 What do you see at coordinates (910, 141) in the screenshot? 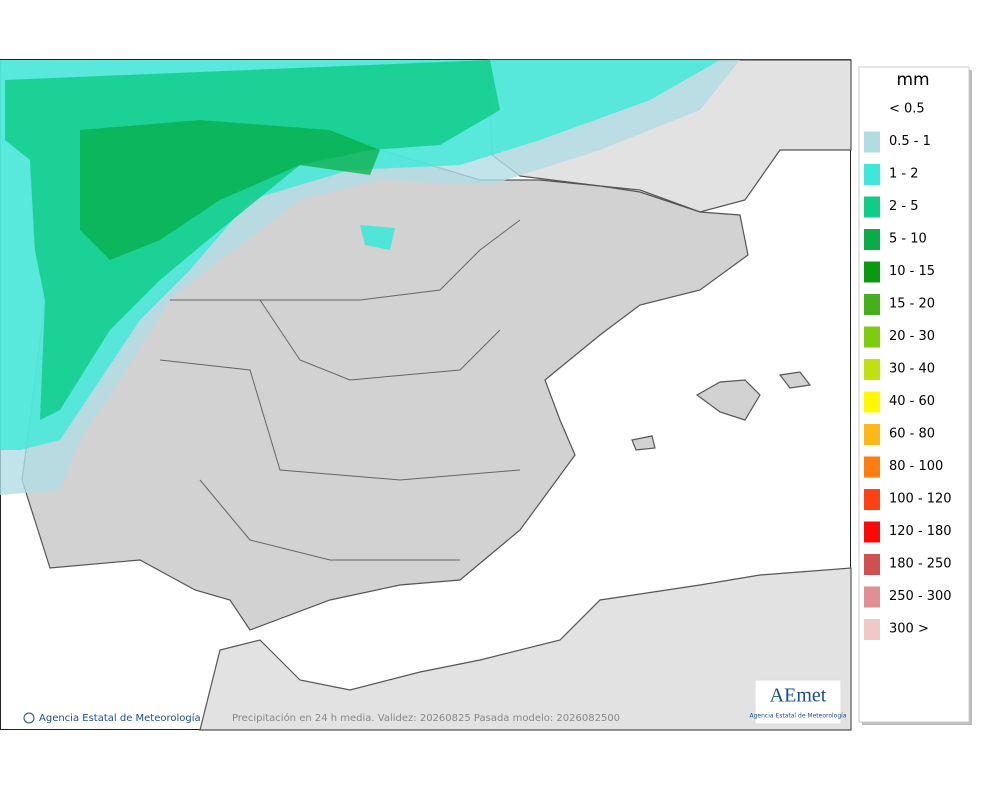
I see `legend-label: 0.5 - 1` at bounding box center [910, 141].